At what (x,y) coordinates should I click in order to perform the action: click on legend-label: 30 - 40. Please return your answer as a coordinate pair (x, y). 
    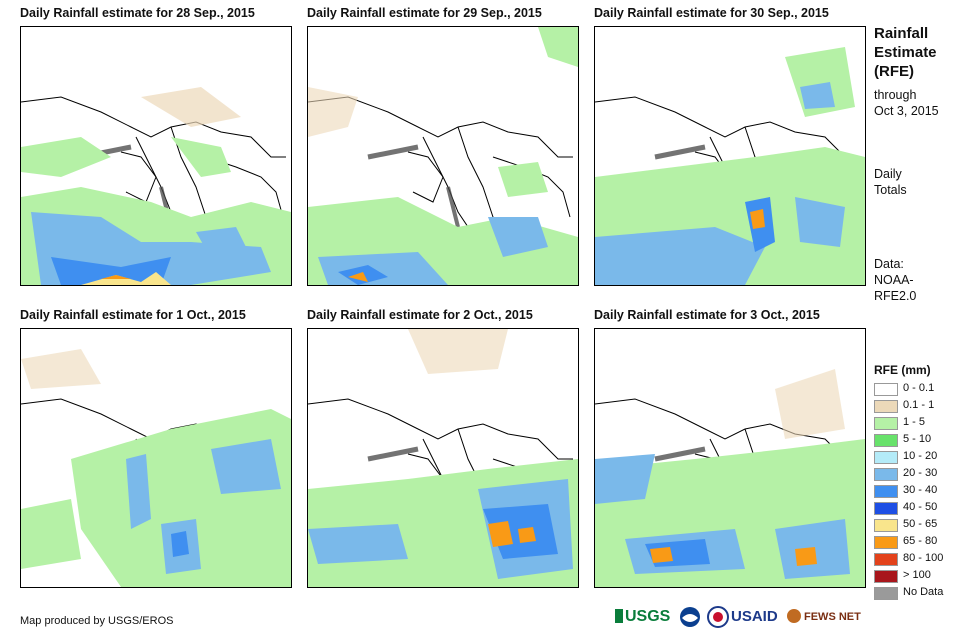
    Looking at the image, I should click on (920, 490).